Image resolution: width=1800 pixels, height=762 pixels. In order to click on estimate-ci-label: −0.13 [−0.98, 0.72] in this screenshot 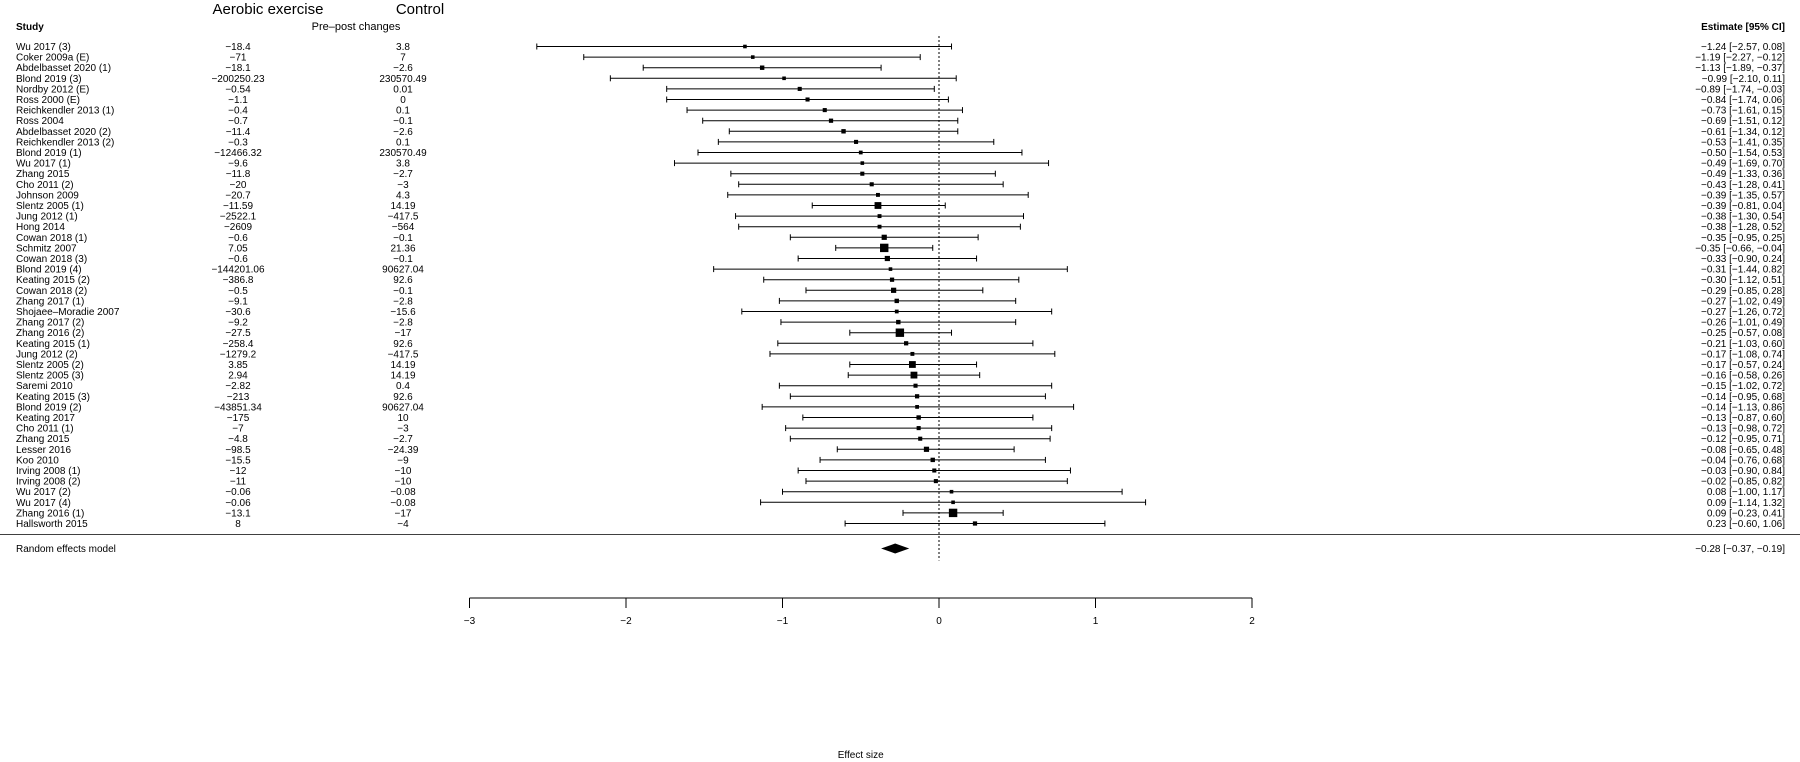, I will do `click(1743, 429)`.